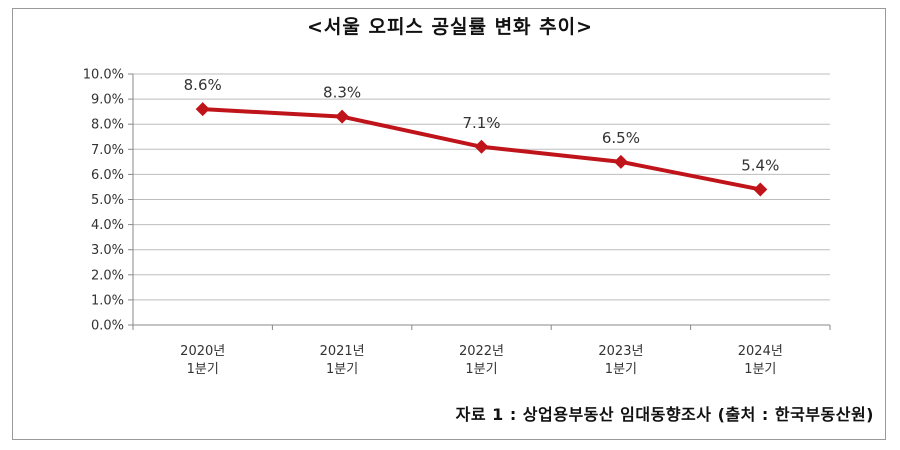  Describe the element at coordinates (620, 351) in the screenshot. I see `x-tick-label: 2023년` at that location.